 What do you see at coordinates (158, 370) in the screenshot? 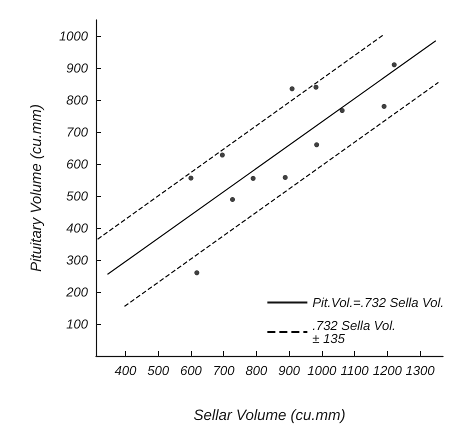
I see `x-tick-label: 500` at bounding box center [158, 370].